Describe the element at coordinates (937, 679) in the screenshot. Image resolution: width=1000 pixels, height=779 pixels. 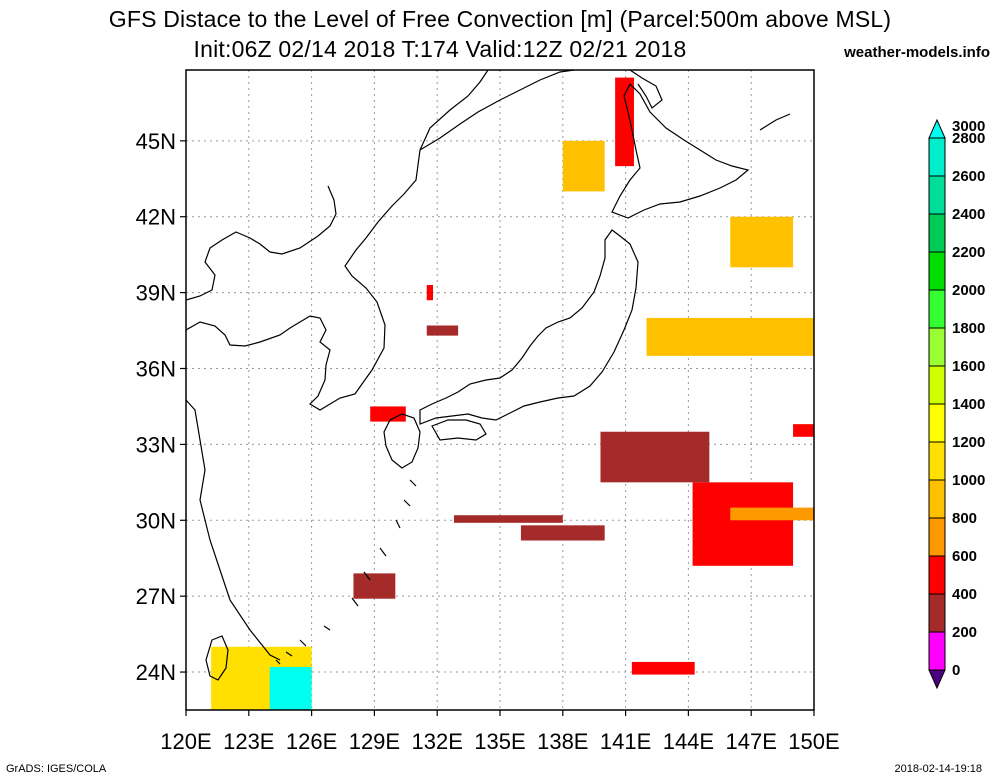
I see `colorbar-min-arrow` at that location.